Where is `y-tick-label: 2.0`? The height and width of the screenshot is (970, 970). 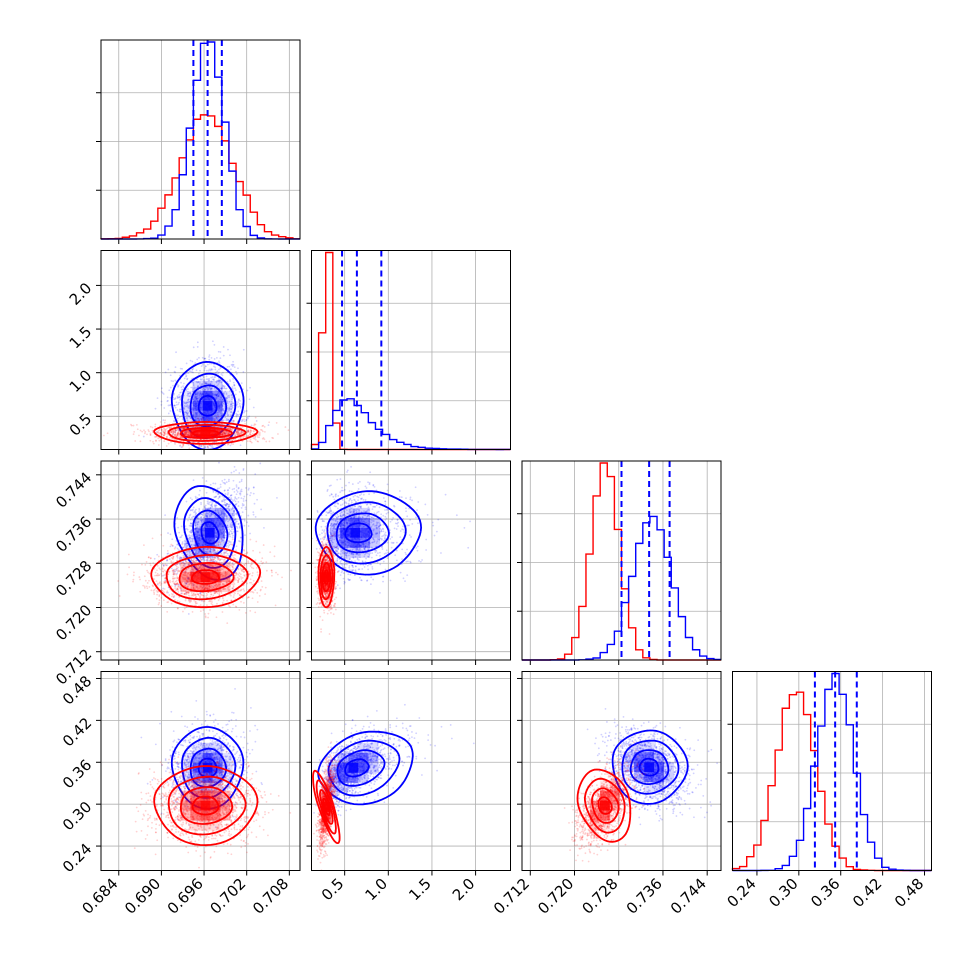
y-tick-label: 2.0 is located at coordinates (81, 294).